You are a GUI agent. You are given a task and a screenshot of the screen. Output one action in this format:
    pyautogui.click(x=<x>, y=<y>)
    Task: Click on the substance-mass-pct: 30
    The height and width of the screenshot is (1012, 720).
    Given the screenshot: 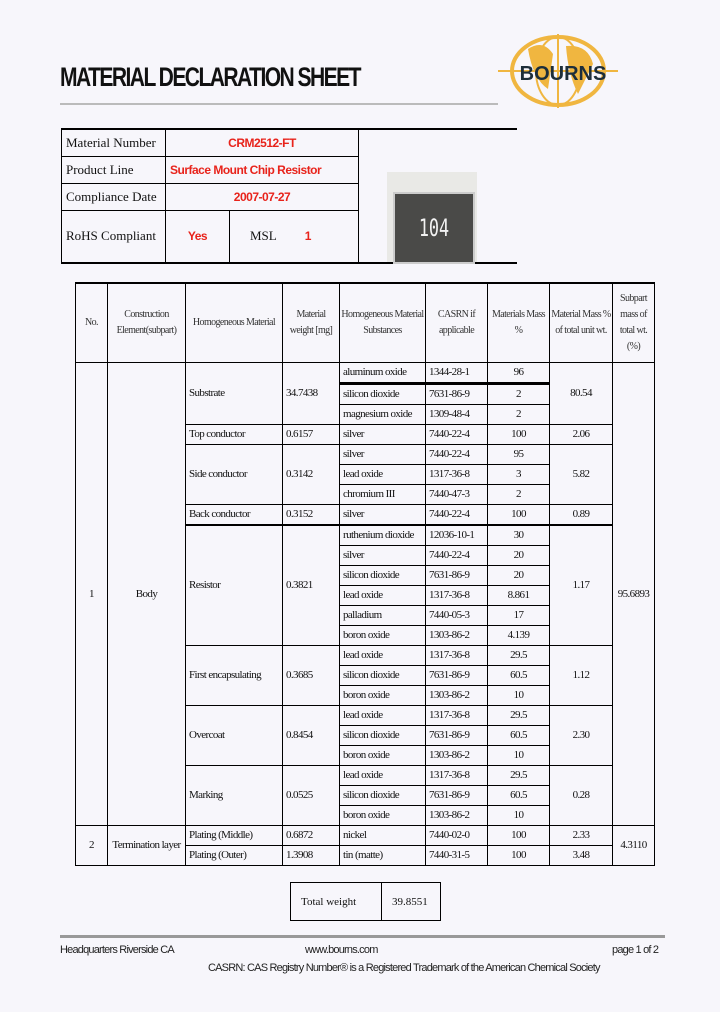 What is the action you would take?
    pyautogui.click(x=518, y=535)
    